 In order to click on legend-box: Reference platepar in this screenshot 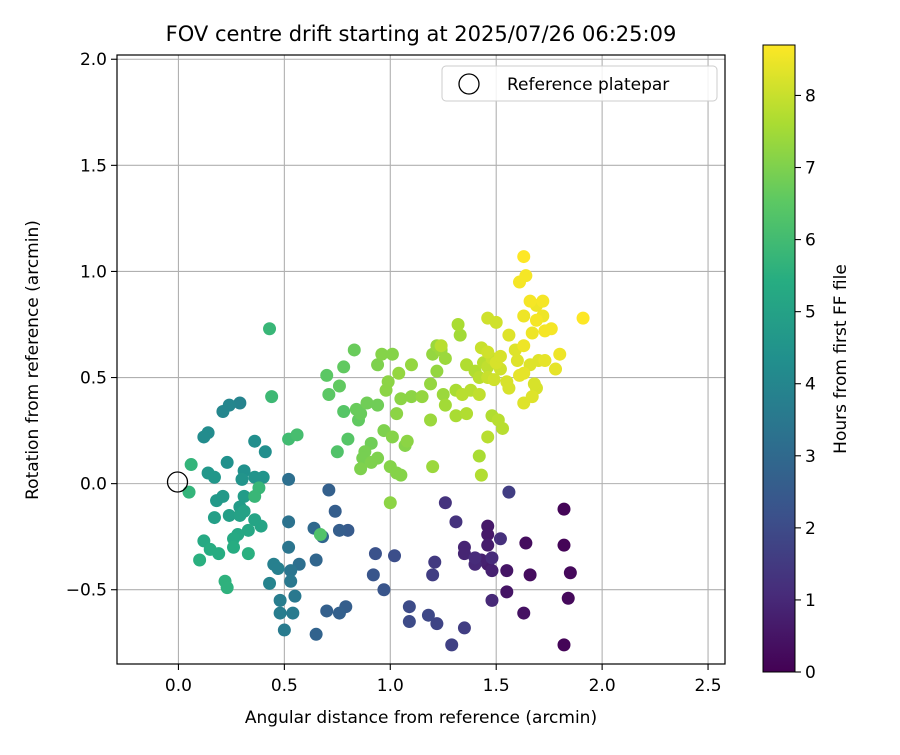, I will do `click(579, 83)`.